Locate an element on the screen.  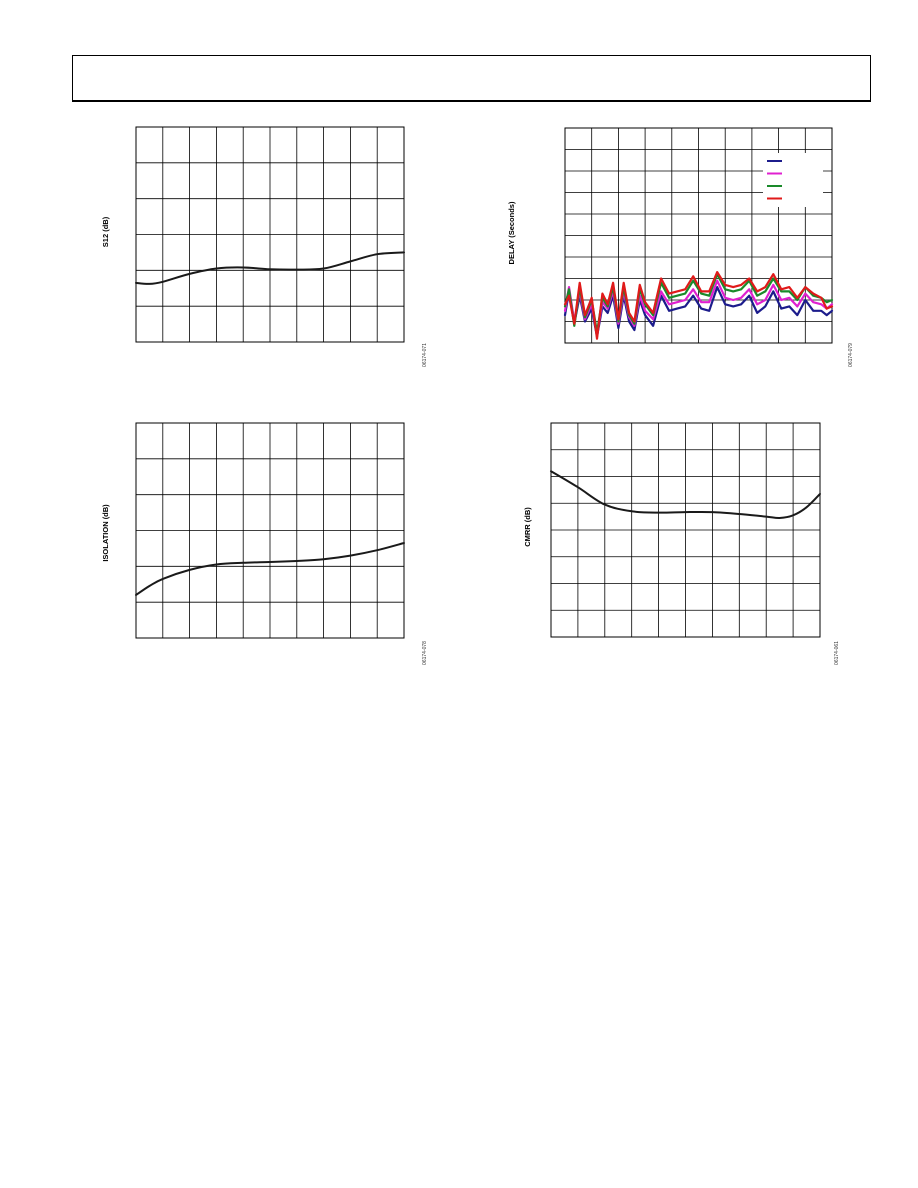
chart-cmrr: CMRR (dB) 06174-061 is located at coordinates (681, 543).